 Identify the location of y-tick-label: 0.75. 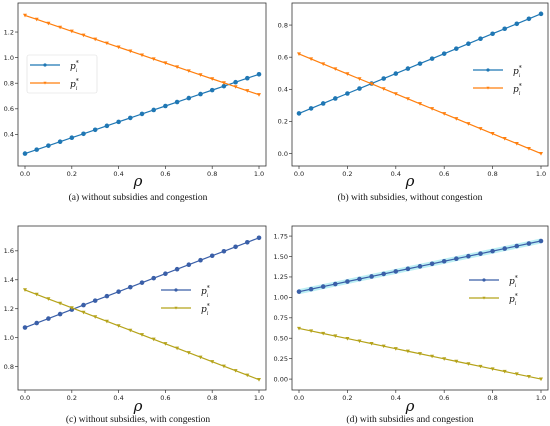
(281, 318).